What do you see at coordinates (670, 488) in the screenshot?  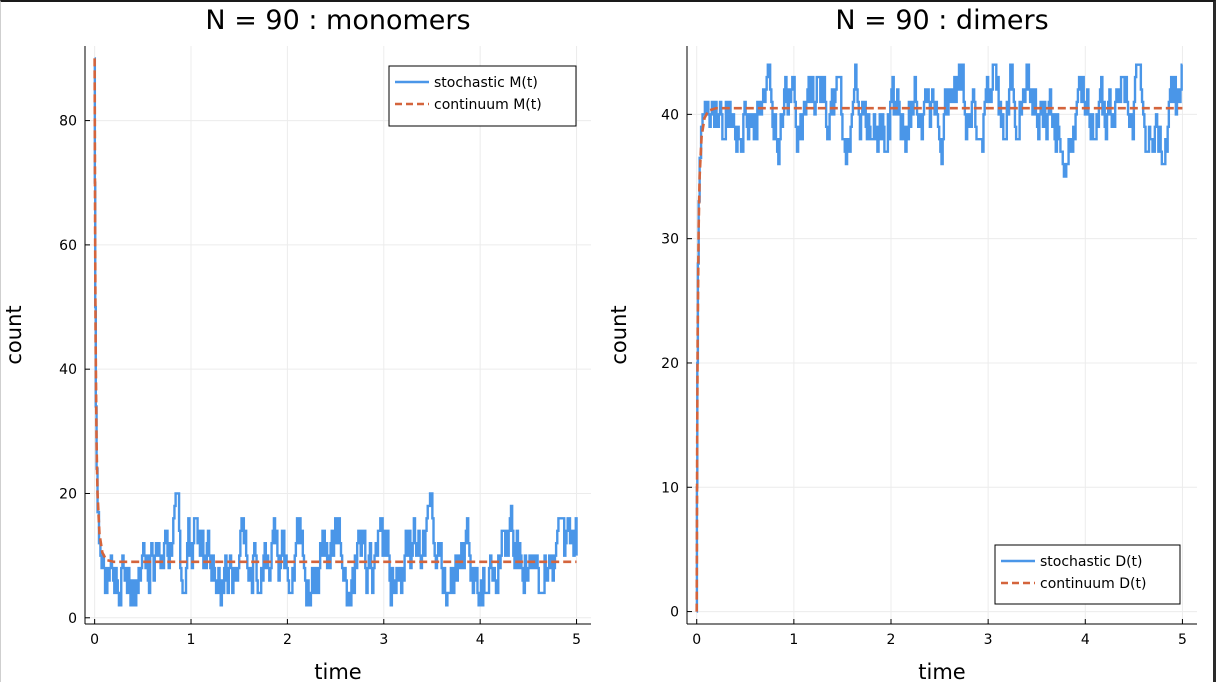 I see `y-tick-label: 10` at bounding box center [670, 488].